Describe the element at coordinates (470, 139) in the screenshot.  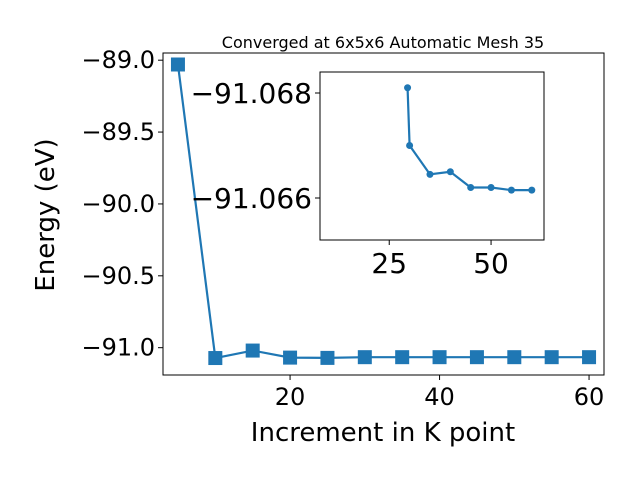
I see `inset-series` at that location.